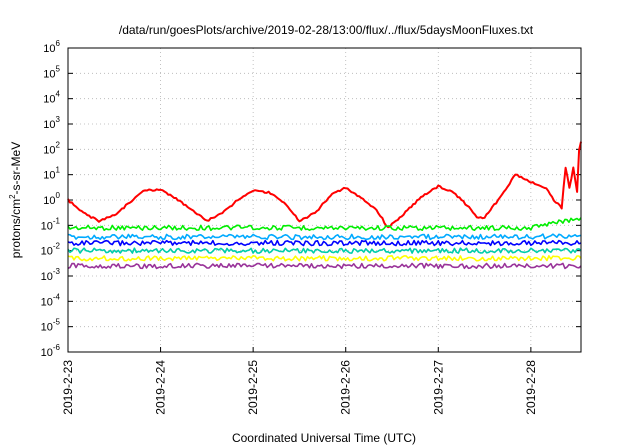  What do you see at coordinates (51, 326) in the screenshot?
I see `y-tick-label: 10⁻⁵` at bounding box center [51, 326].